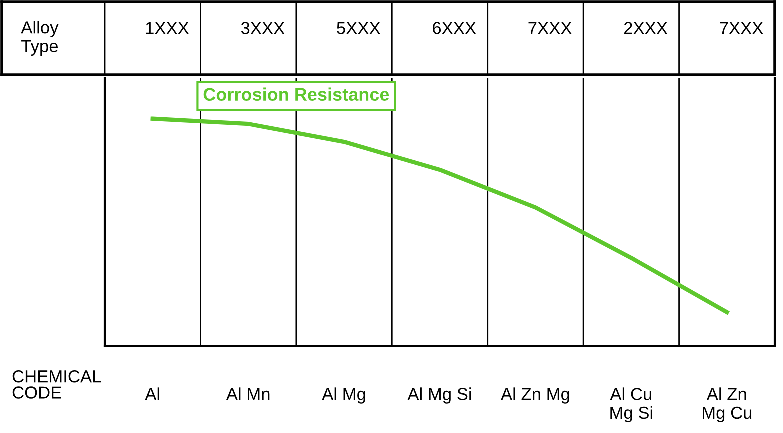 This screenshot has height=433, width=783. Describe the element at coordinates (454, 28) in the screenshot. I see `text: 6XXX` at that location.